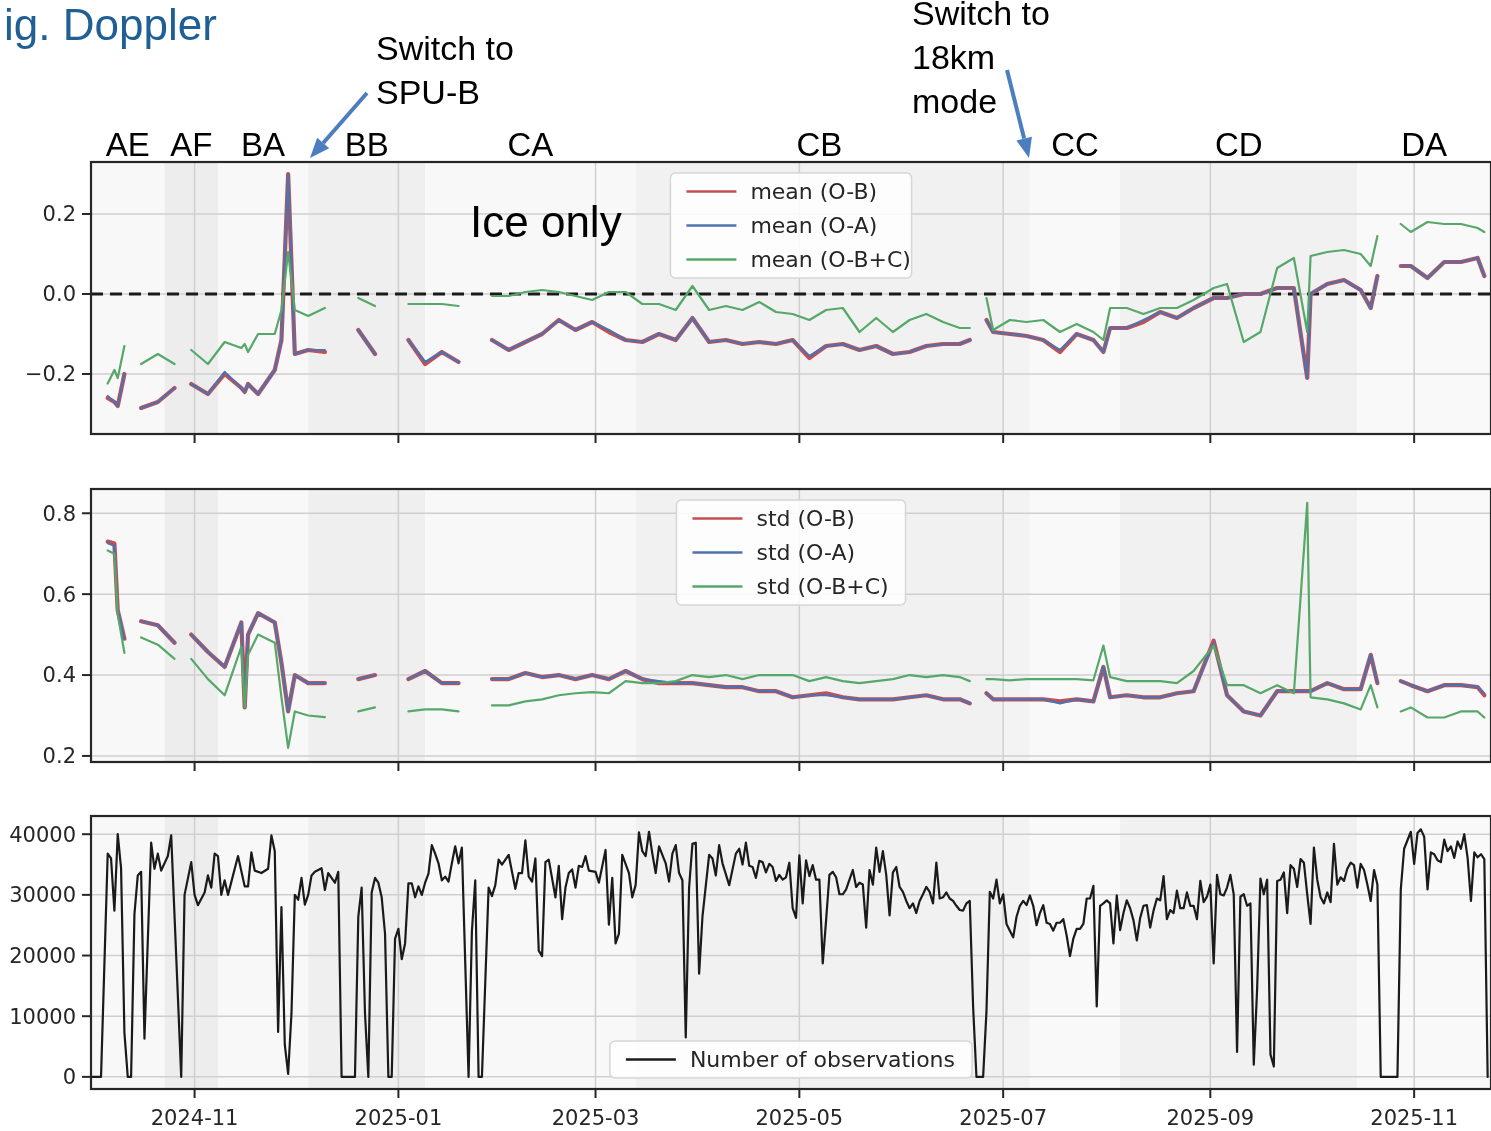 The height and width of the screenshot is (1131, 1491). I want to click on y-tick-label: 40000, so click(42, 834).